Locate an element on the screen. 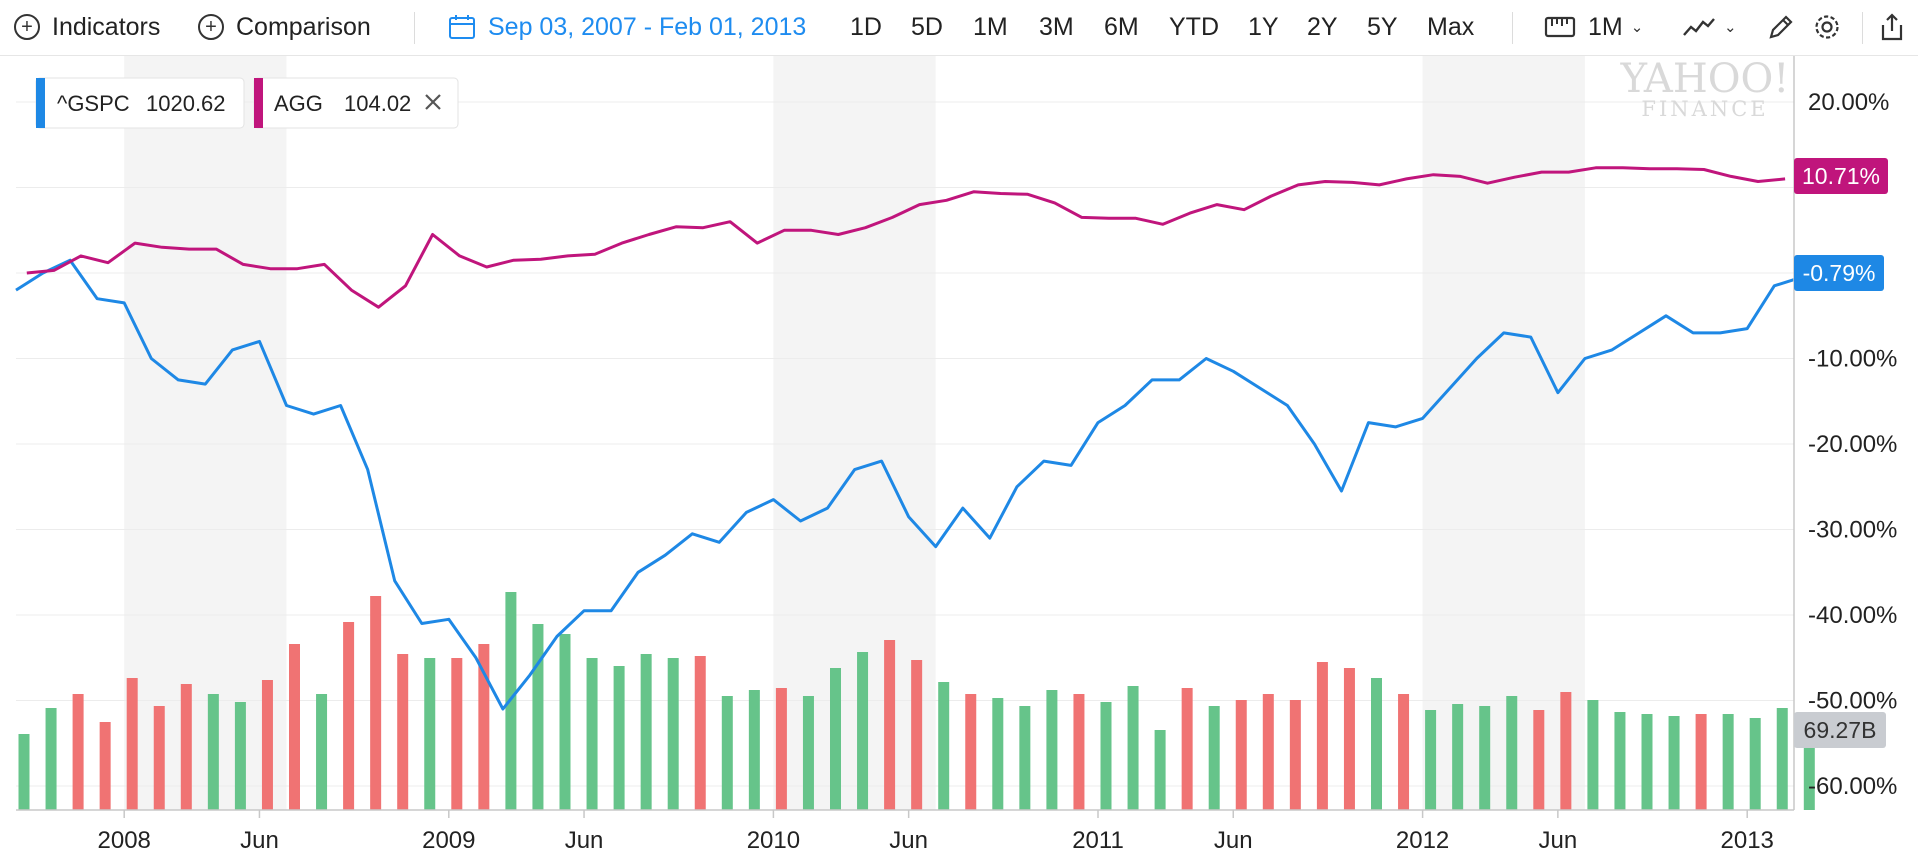  svg-text: 10.71% is located at coordinates (1841, 176).